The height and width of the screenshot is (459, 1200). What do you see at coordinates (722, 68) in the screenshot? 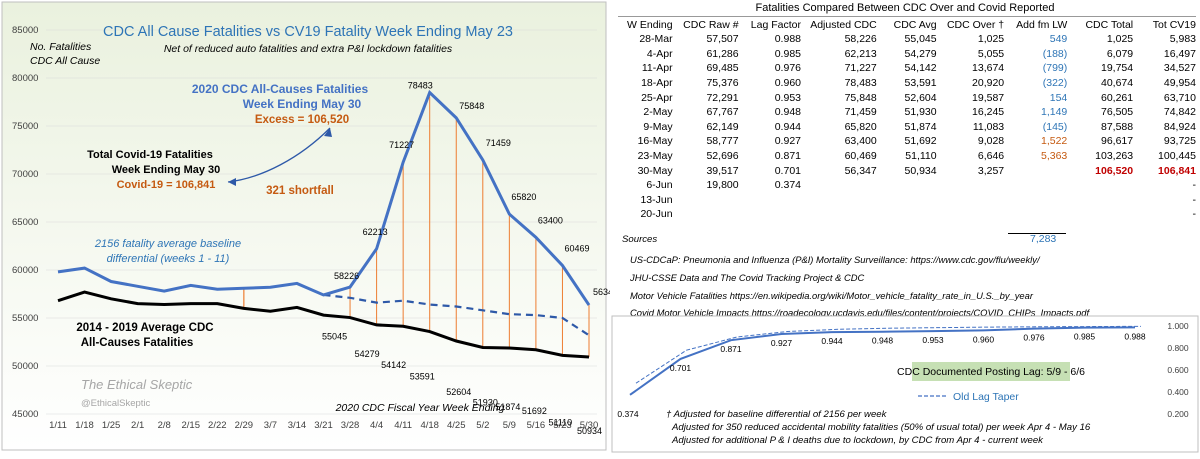
I see `table-cell: 69,485` at bounding box center [722, 68].